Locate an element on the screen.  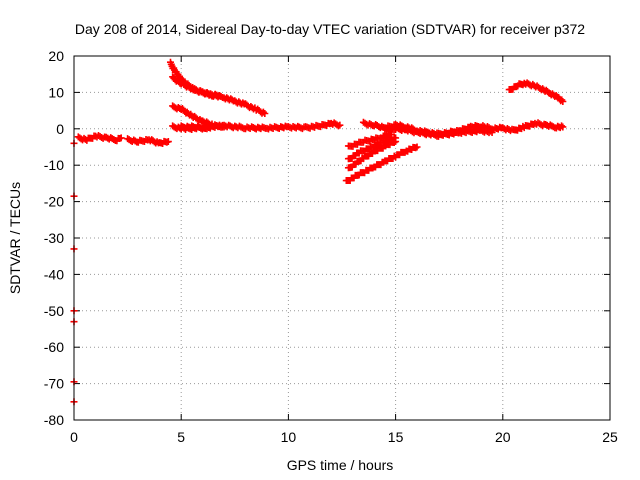
x-tick-label: 5 is located at coordinates (181, 437).